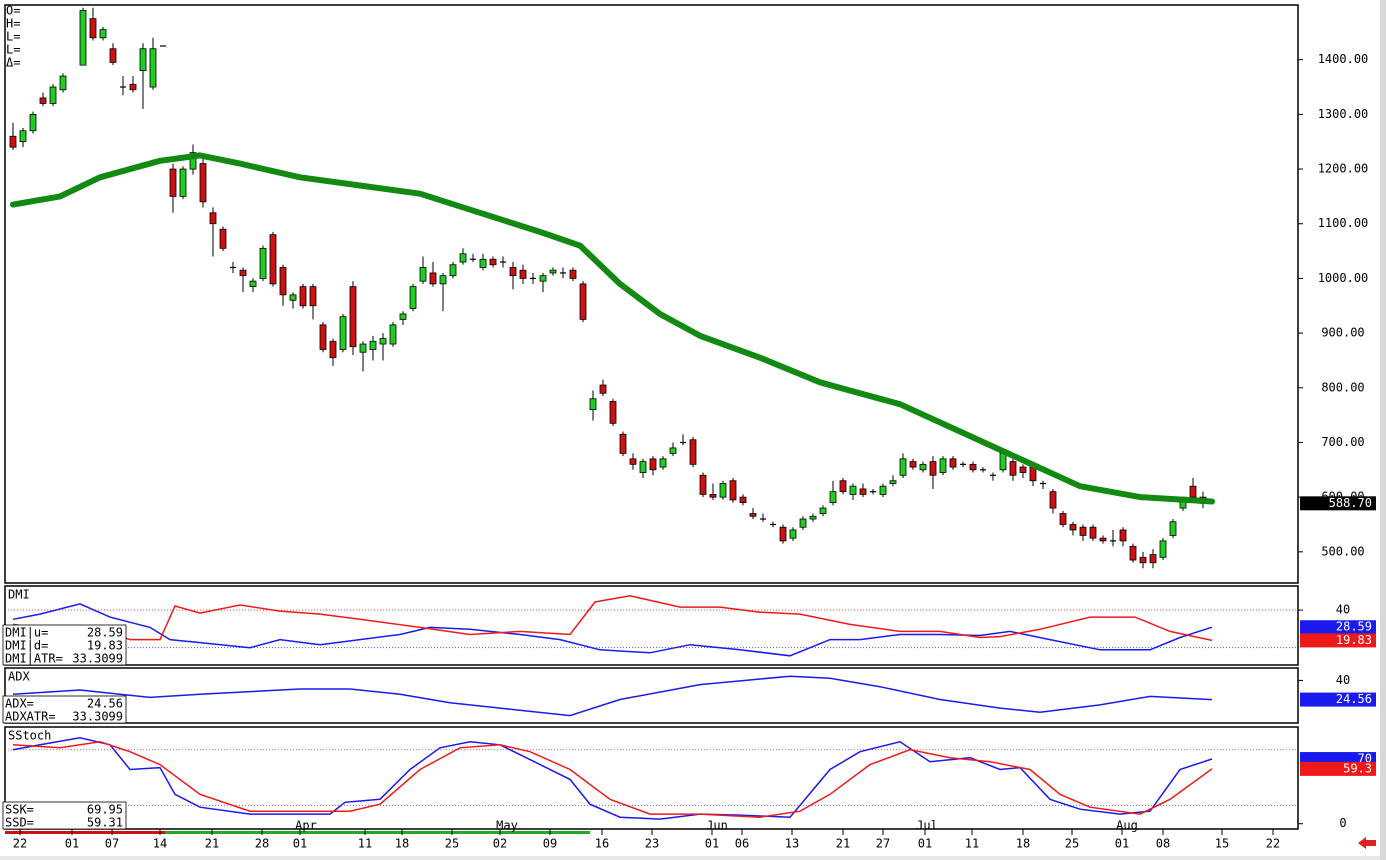  Describe the element at coordinates (1354, 640) in the screenshot. I see `value-badge-label: 19.83` at that location.